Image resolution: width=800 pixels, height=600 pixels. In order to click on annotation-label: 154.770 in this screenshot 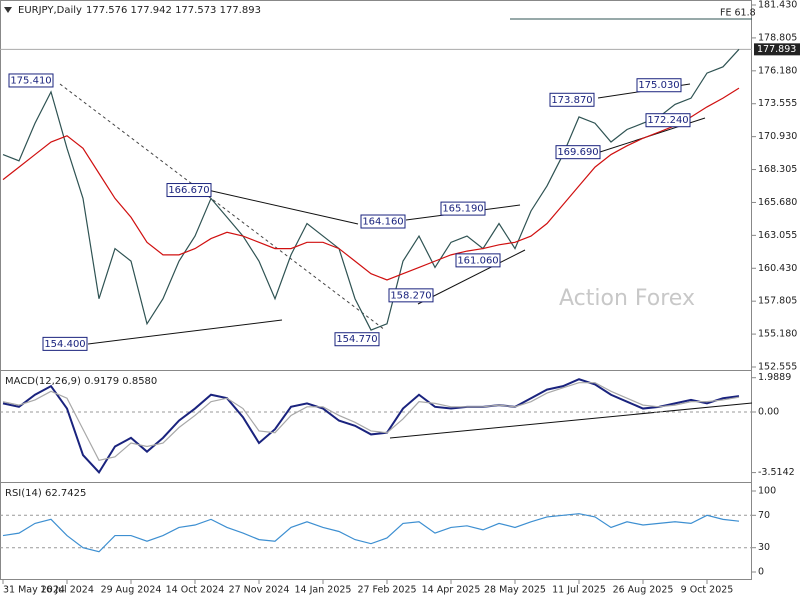, I will do `click(356, 339)`.